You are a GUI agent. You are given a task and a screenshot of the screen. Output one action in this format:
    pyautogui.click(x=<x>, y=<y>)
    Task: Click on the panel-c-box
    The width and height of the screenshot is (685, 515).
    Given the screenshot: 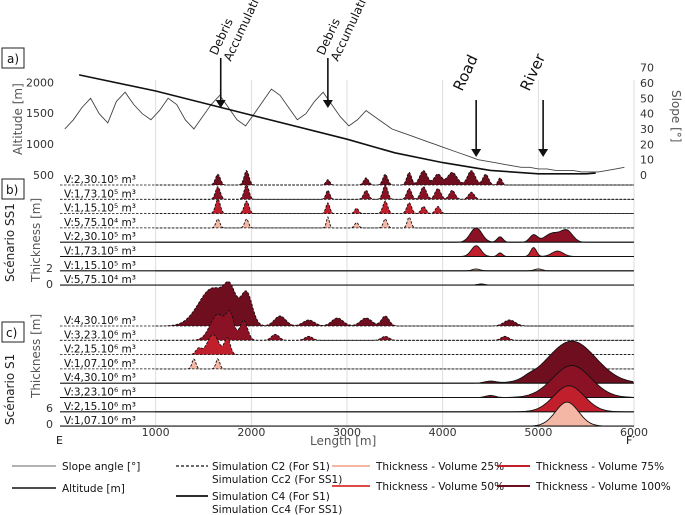 What is the action you would take?
    pyautogui.click(x=13, y=332)
    